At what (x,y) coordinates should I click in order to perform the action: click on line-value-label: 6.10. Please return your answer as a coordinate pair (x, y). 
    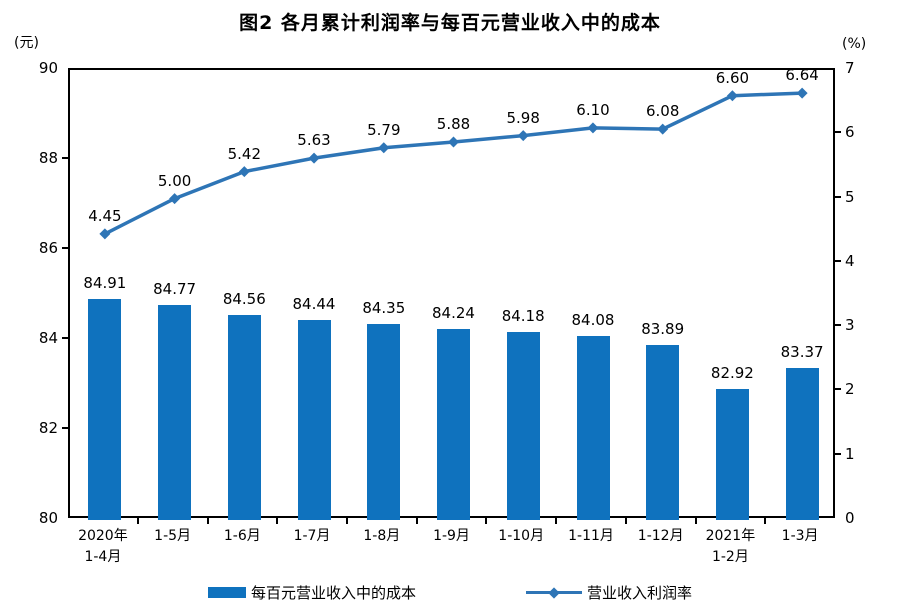
    Looking at the image, I should click on (593, 109).